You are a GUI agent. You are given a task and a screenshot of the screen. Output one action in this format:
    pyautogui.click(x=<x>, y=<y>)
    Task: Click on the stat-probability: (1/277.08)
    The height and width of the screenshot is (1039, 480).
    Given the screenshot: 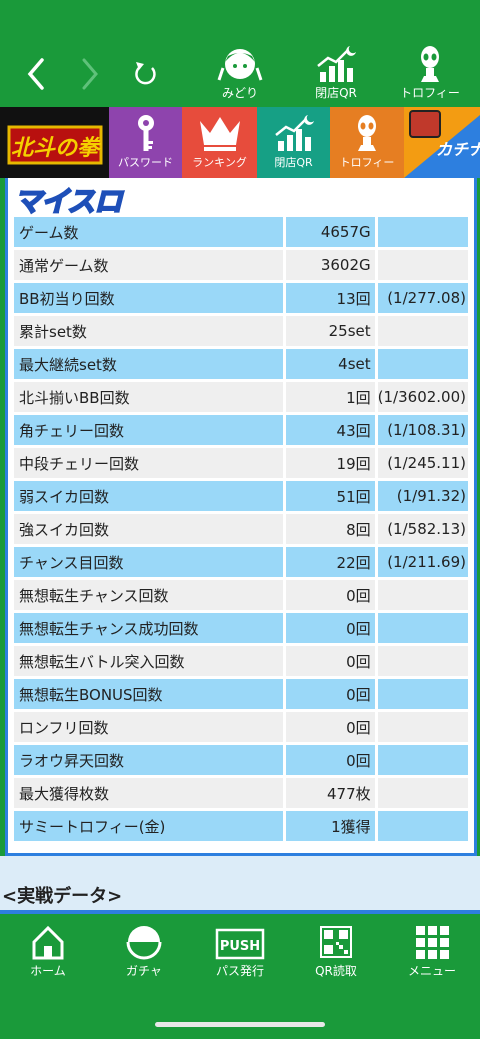 What is the action you would take?
    pyautogui.click(x=421, y=298)
    